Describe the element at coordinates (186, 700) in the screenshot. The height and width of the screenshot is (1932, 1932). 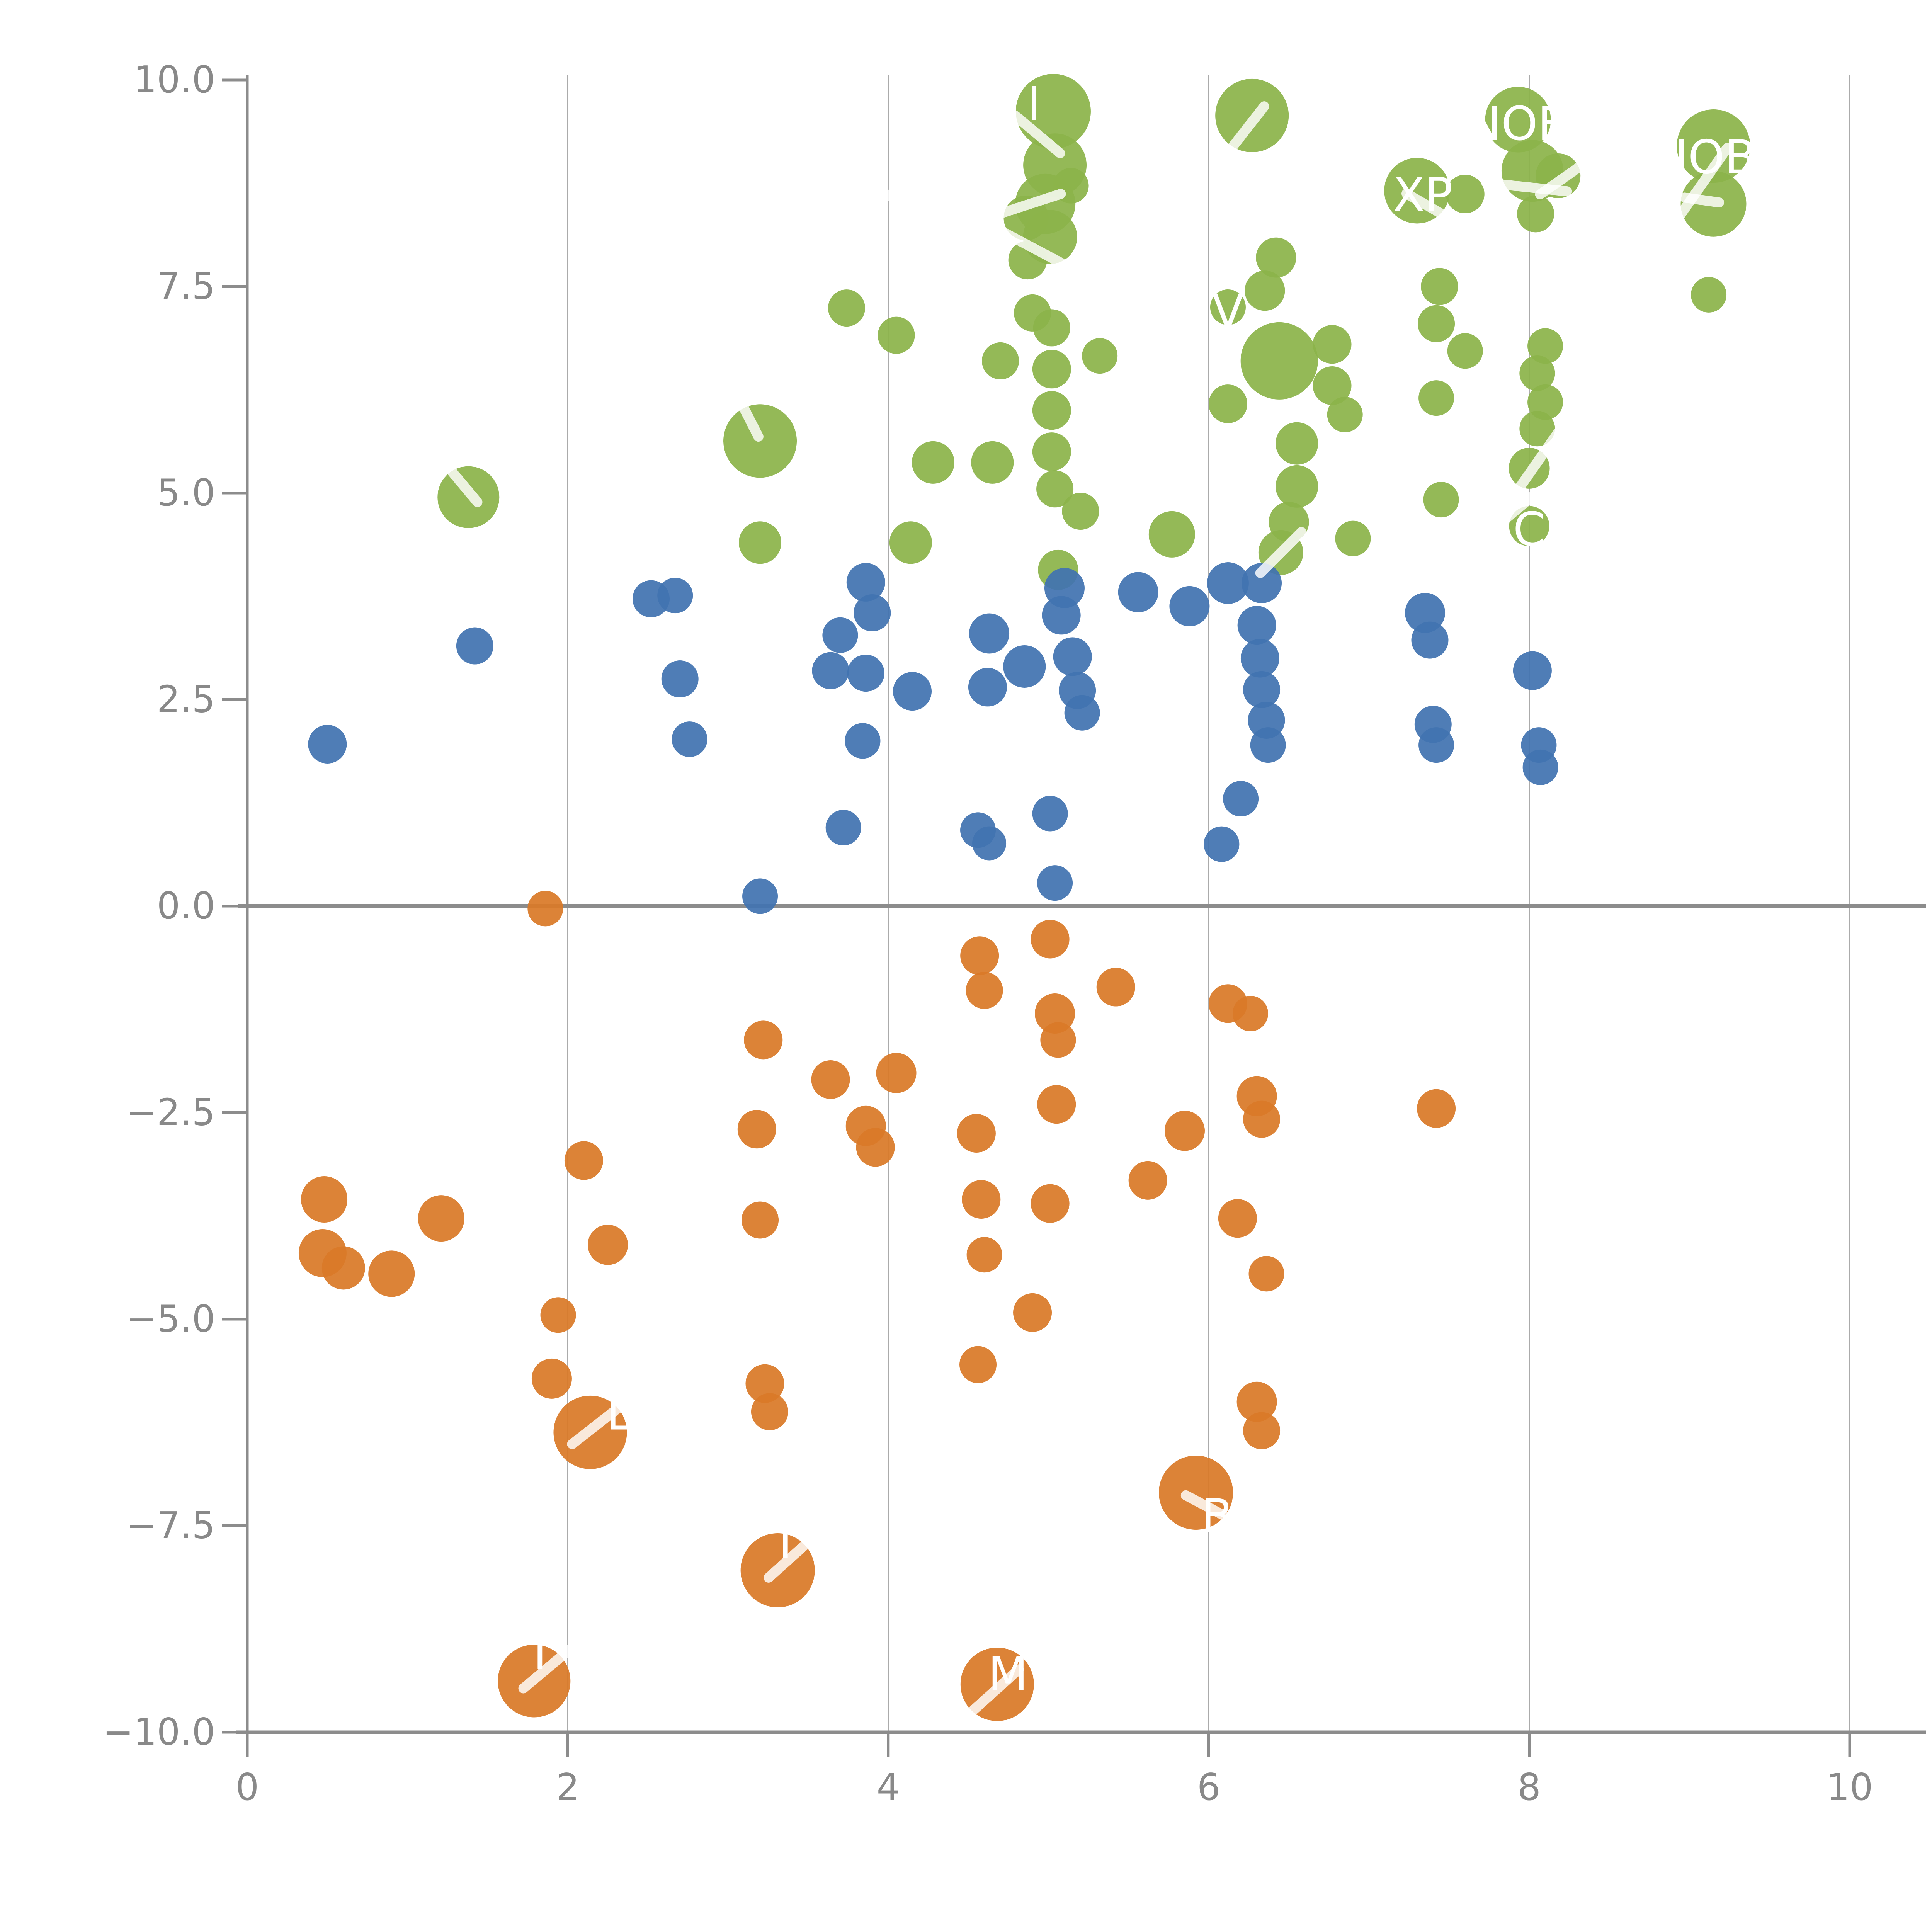
I see `y-tick-label: 2.5` at that location.